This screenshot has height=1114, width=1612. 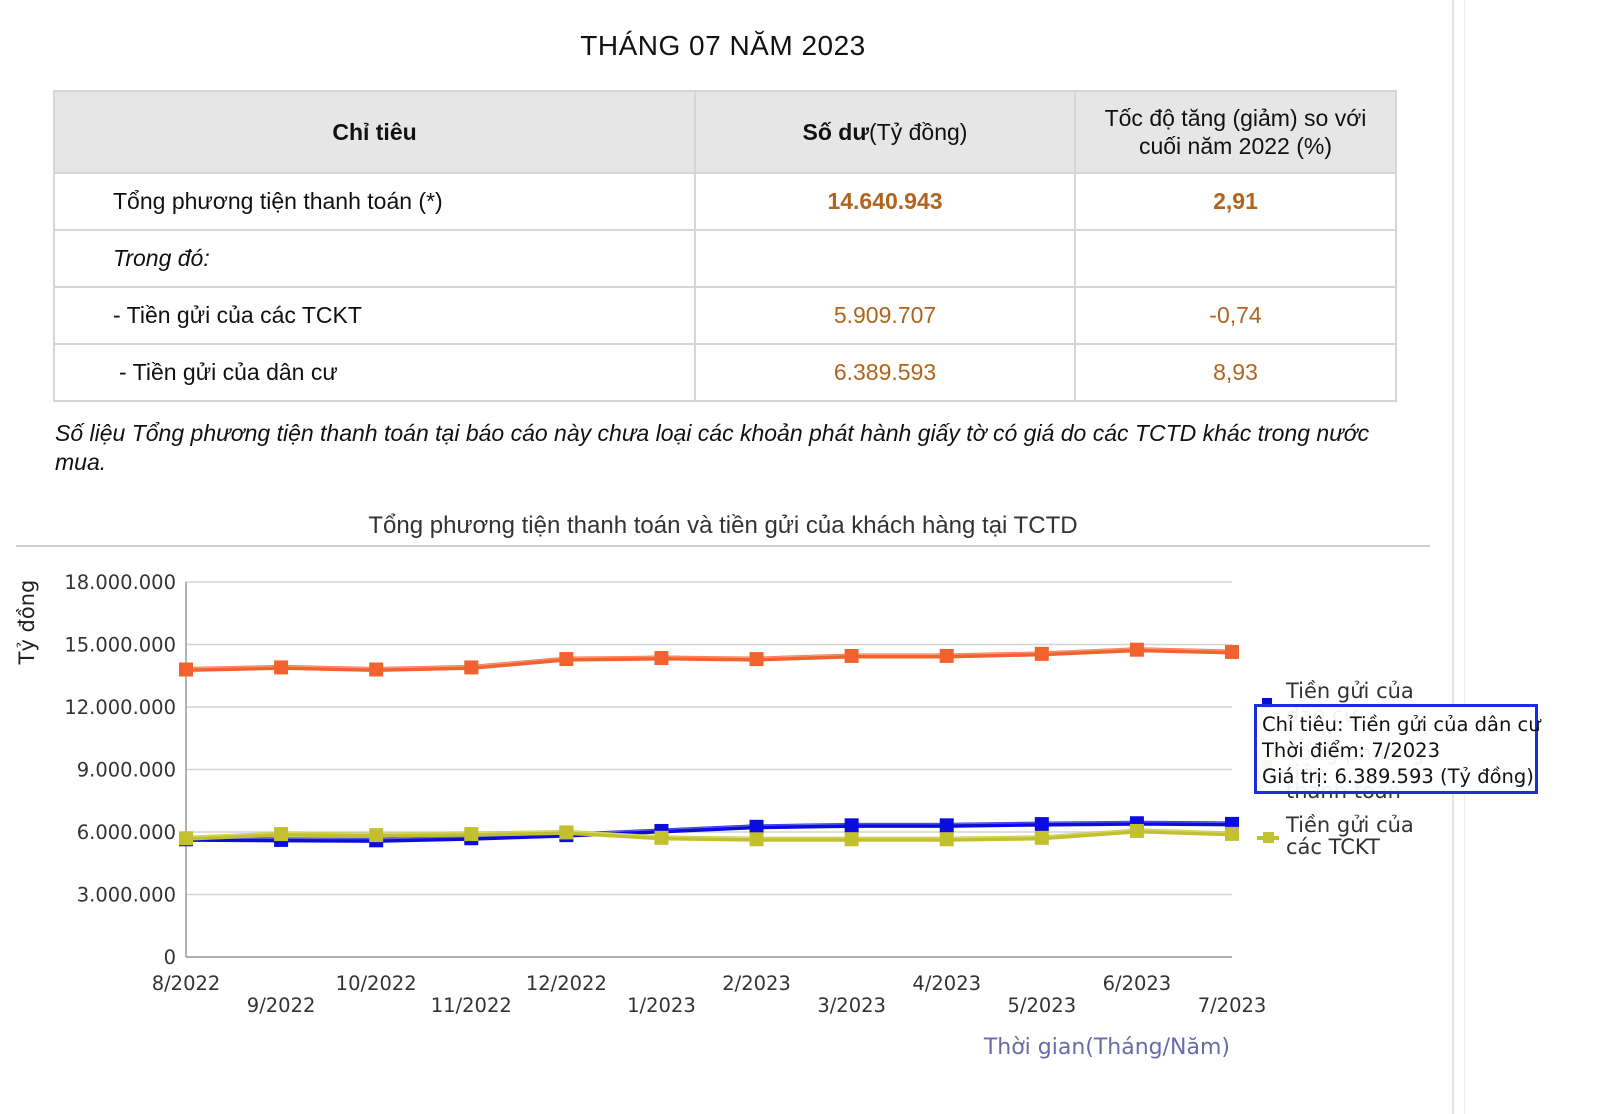 What do you see at coordinates (1042, 1005) in the screenshot?
I see `x-tick-label: 5/2023` at bounding box center [1042, 1005].